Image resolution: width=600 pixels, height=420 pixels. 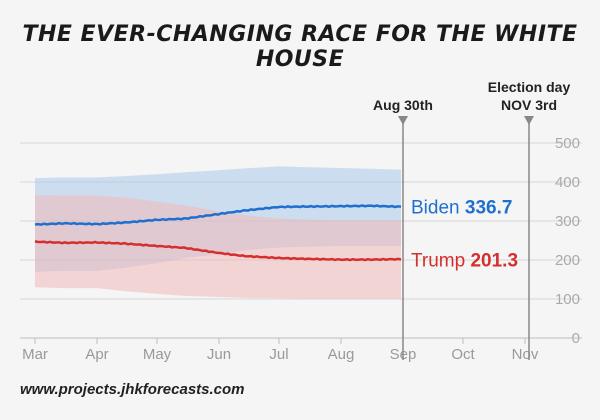 I want to click on y-tick-label: 200, so click(x=567, y=260).